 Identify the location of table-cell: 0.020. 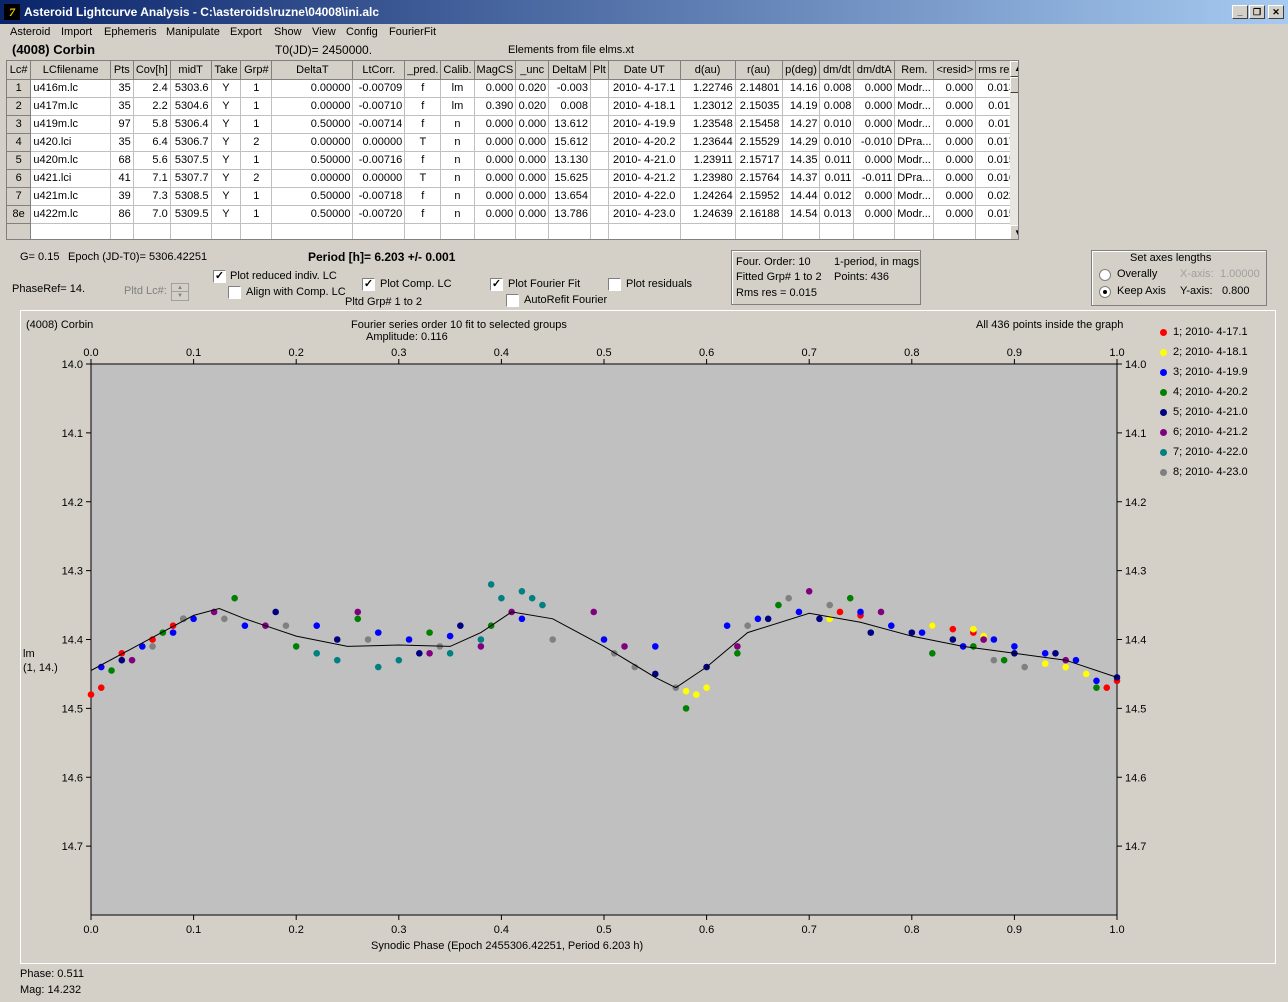
(532, 106).